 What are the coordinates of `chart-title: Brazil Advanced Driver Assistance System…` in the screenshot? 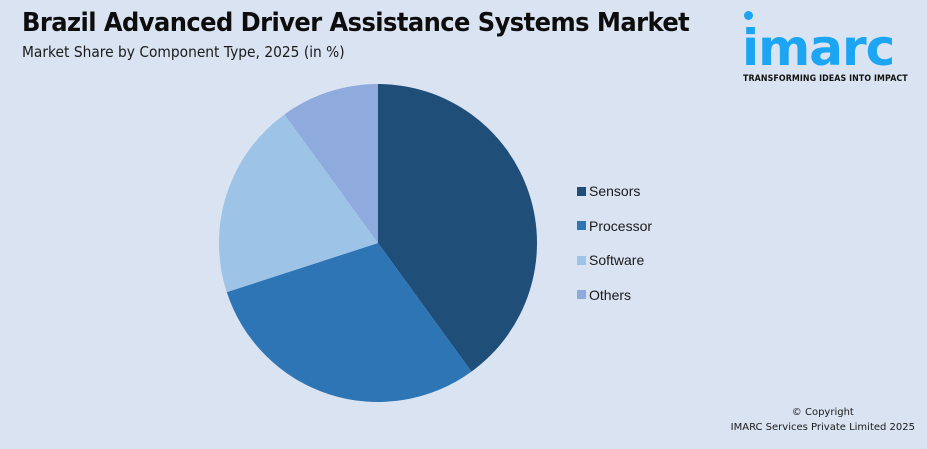 It's located at (356, 23).